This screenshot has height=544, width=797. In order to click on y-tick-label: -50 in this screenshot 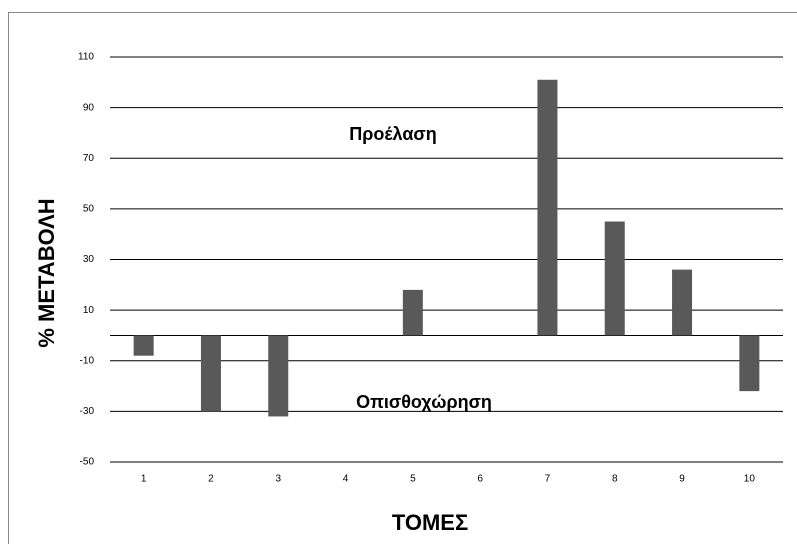, I will do `click(87, 462)`.